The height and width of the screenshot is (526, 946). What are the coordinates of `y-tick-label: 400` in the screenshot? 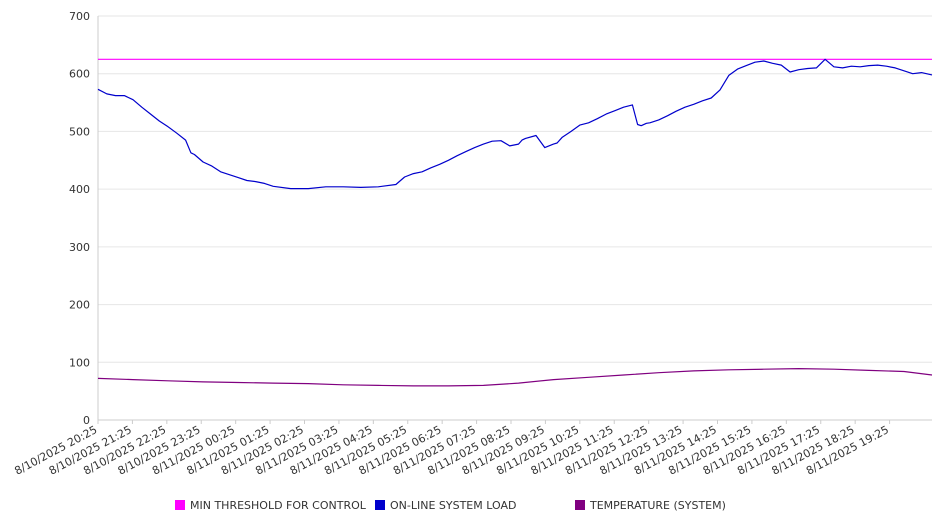 It's located at (79, 189).